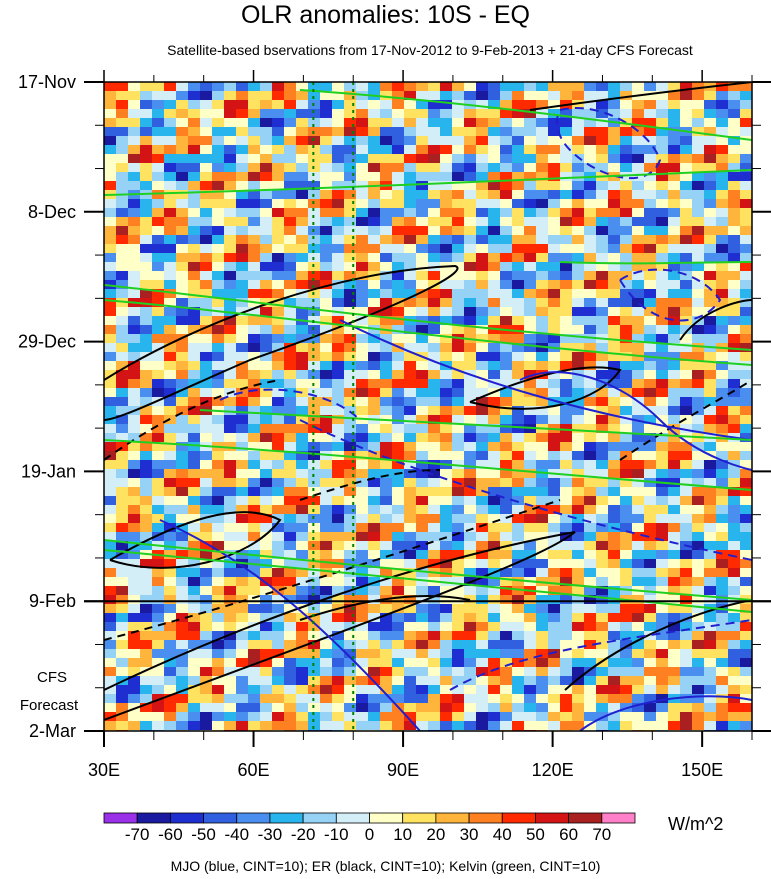 The height and width of the screenshot is (879, 771). What do you see at coordinates (385, 15) in the screenshot?
I see `chart-title: OLR anomalies: 10S - EQ` at bounding box center [385, 15].